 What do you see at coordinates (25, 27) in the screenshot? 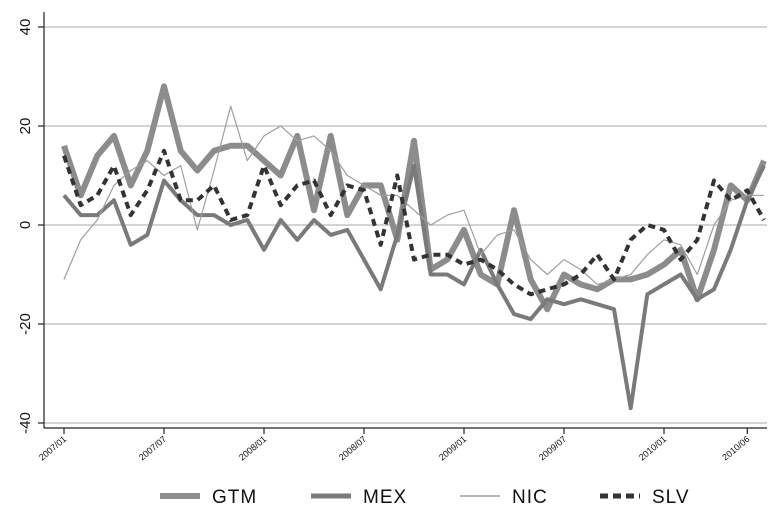
I see `y-tick-label: 40` at bounding box center [25, 27].